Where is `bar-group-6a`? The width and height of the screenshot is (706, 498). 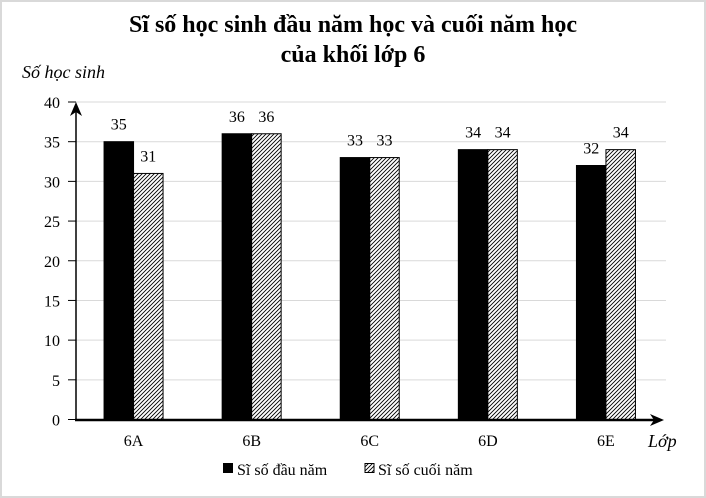
bar-group-6a is located at coordinates (133, 280).